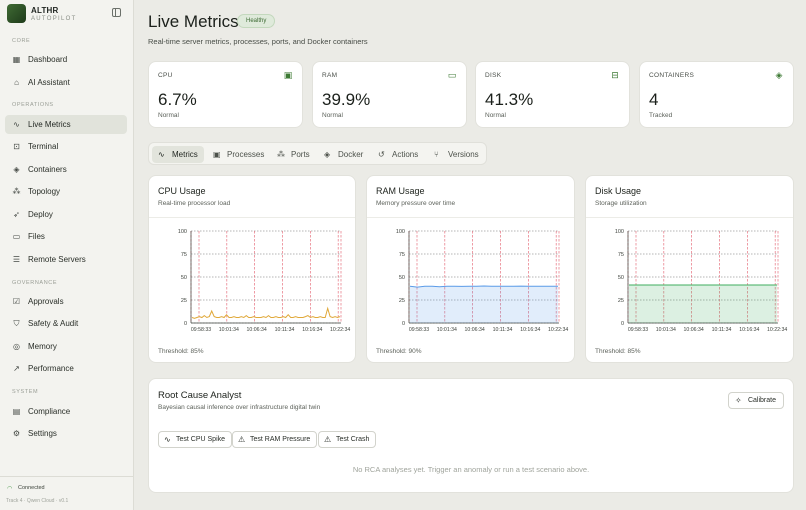  Describe the element at coordinates (40, 214) in the screenshot. I see `sidebar-item-label: Deploy` at that location.